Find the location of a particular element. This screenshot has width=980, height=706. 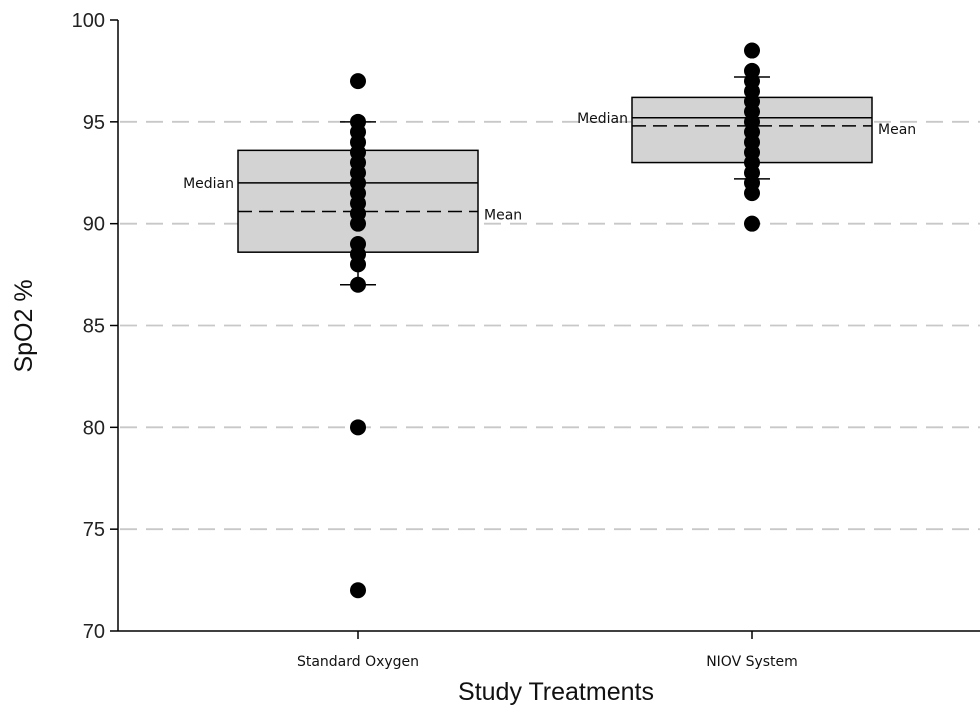

x-category-labels: Standard Oxygen NIOV System is located at coordinates (547, 650).